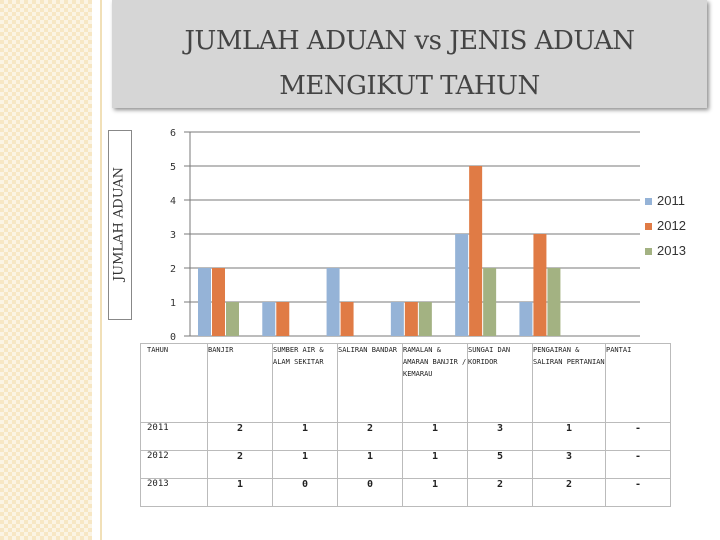 The image size is (720, 540). I want to click on table-header-category: SUMBER AIR & ALAM SEKITAR, so click(305, 383).